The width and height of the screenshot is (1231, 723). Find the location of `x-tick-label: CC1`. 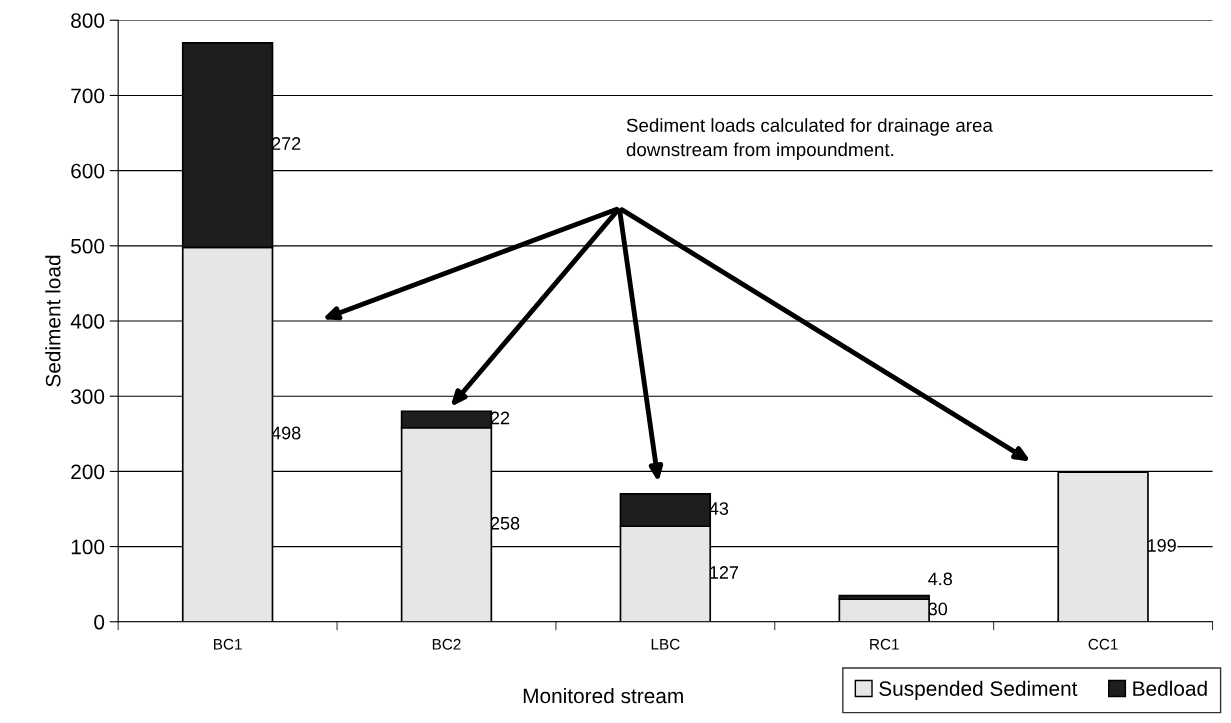

x-tick-label: CC1 is located at coordinates (1103, 644).